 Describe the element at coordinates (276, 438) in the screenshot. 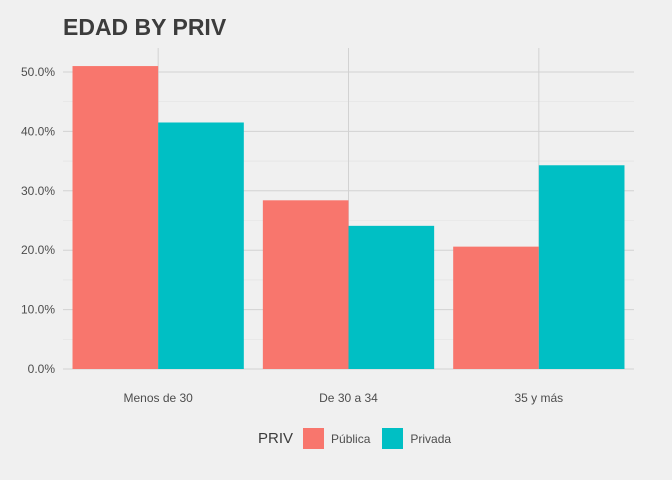

I see `legend-title: PRIV` at that location.